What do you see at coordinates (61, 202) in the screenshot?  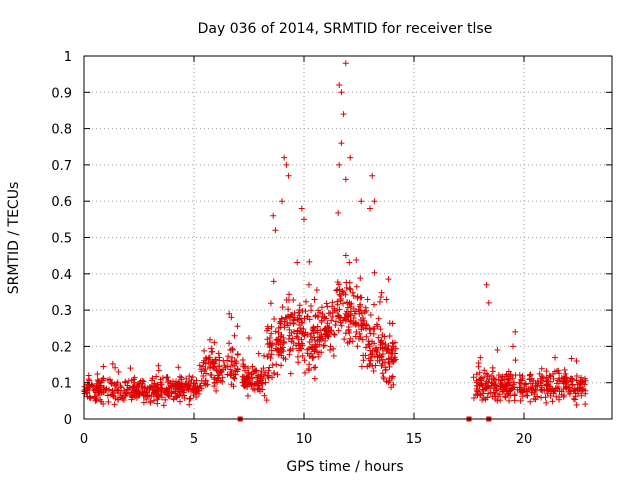 I see `y-tick-label: 0.6` at bounding box center [61, 202].